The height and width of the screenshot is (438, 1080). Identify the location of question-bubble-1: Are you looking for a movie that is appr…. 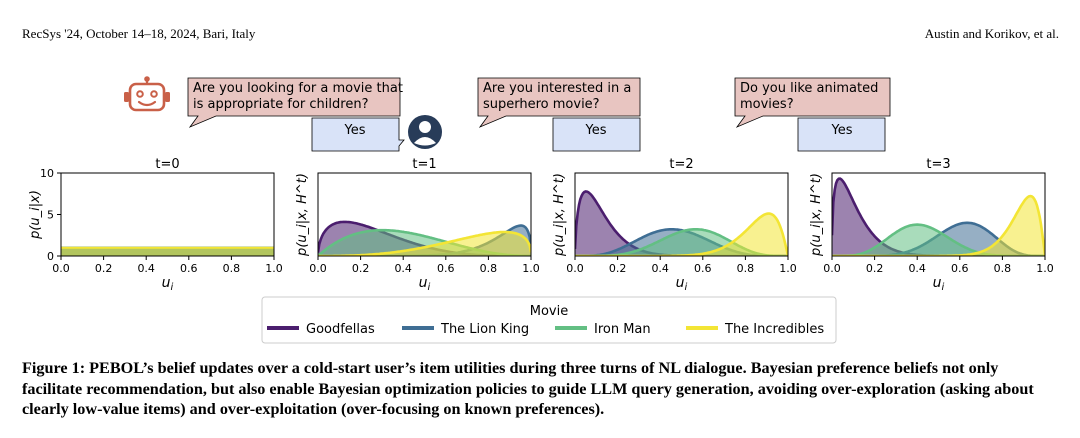
(295, 102).